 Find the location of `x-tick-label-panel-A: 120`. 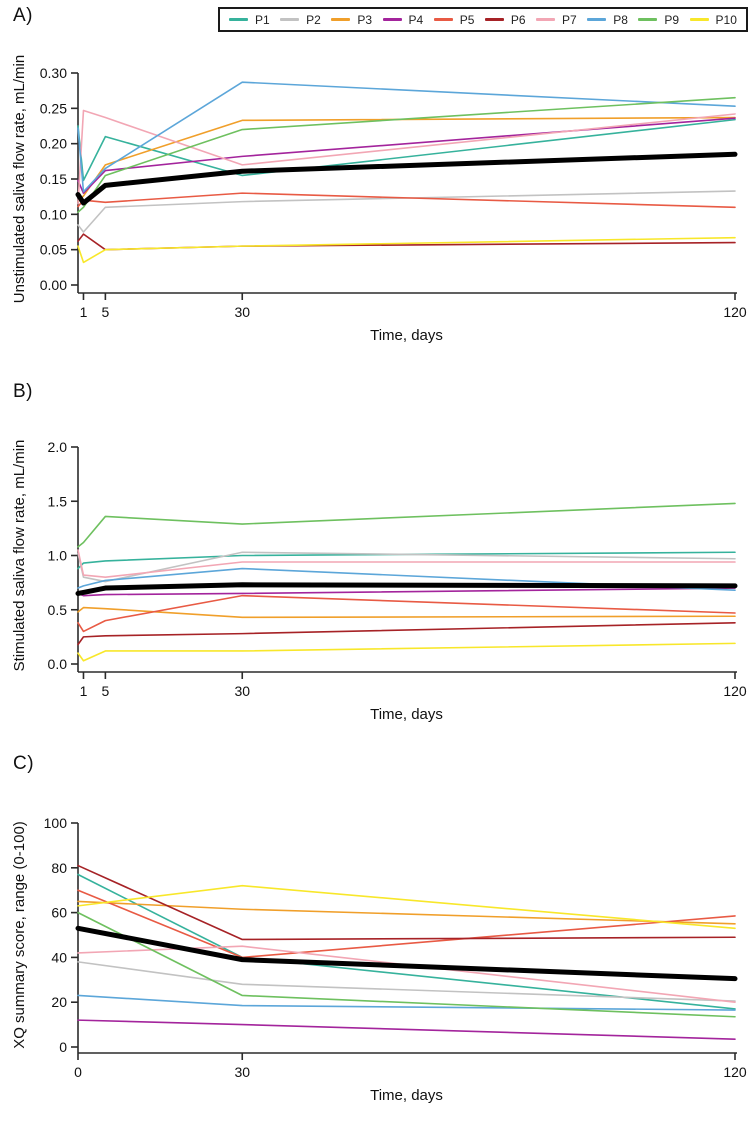

x-tick-label-panel-A: 120 is located at coordinates (735, 312).